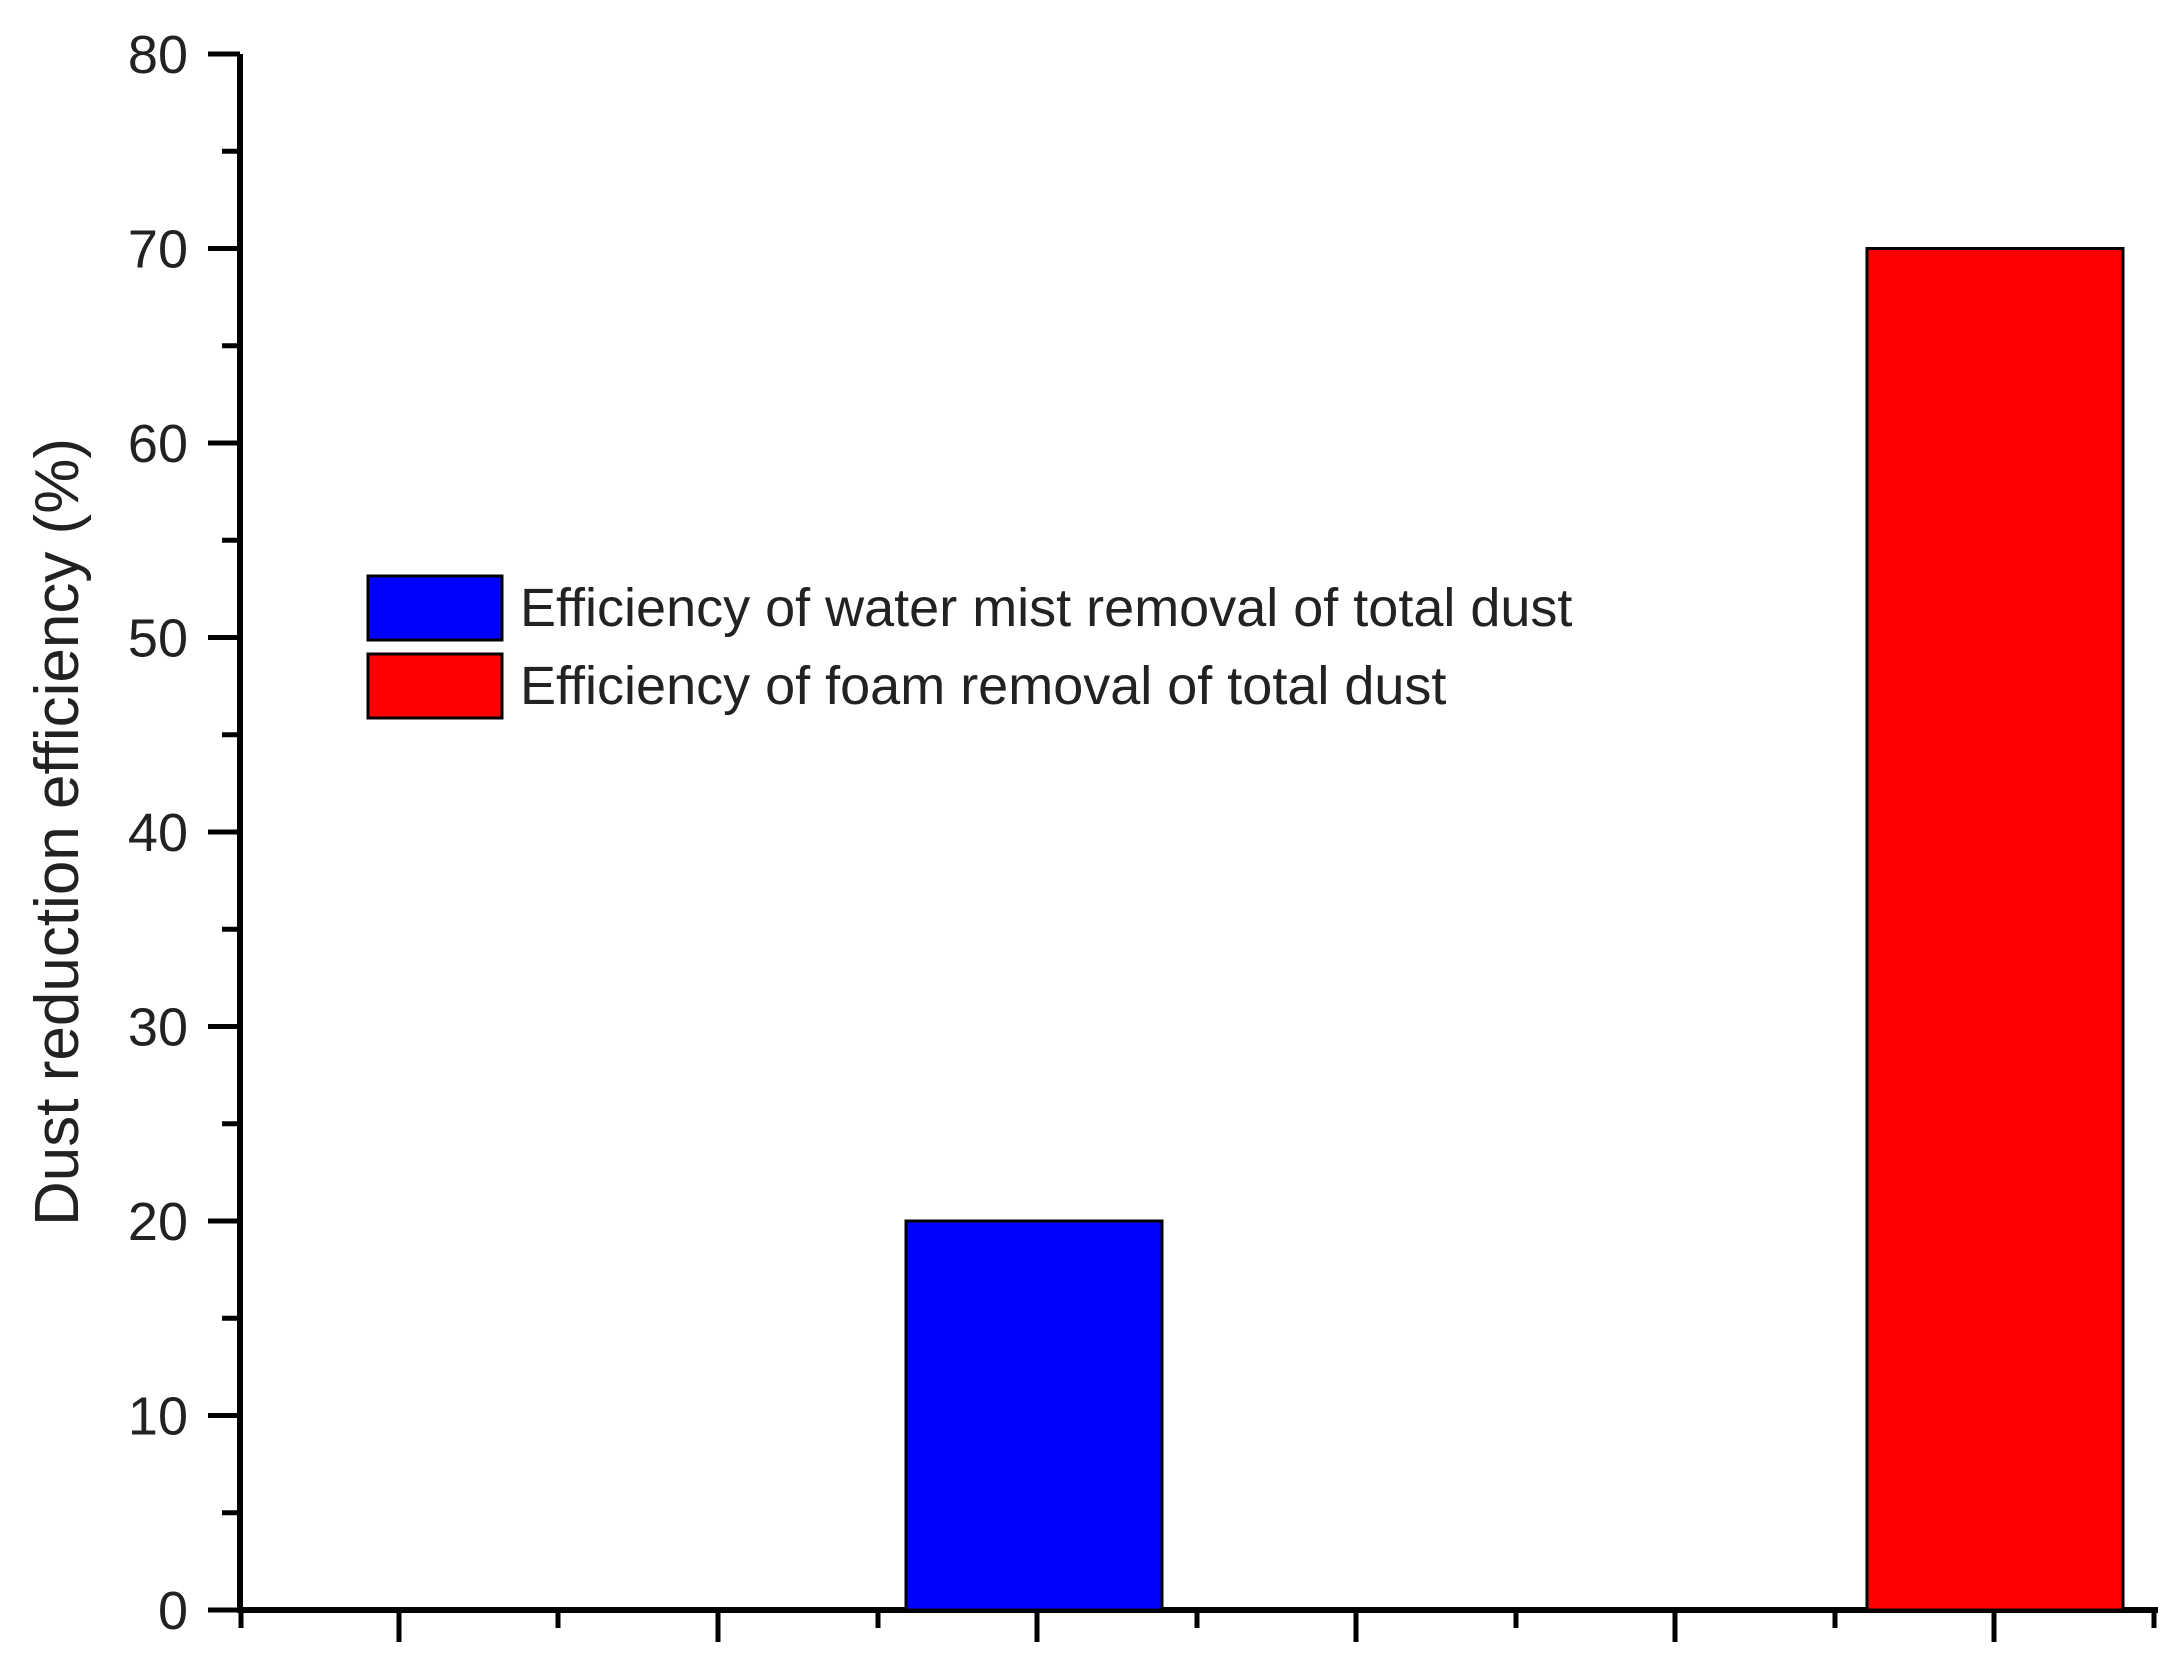 The image size is (2169, 1661). What do you see at coordinates (435, 608) in the screenshot?
I see `legend-swatch-water-mist` at bounding box center [435, 608].